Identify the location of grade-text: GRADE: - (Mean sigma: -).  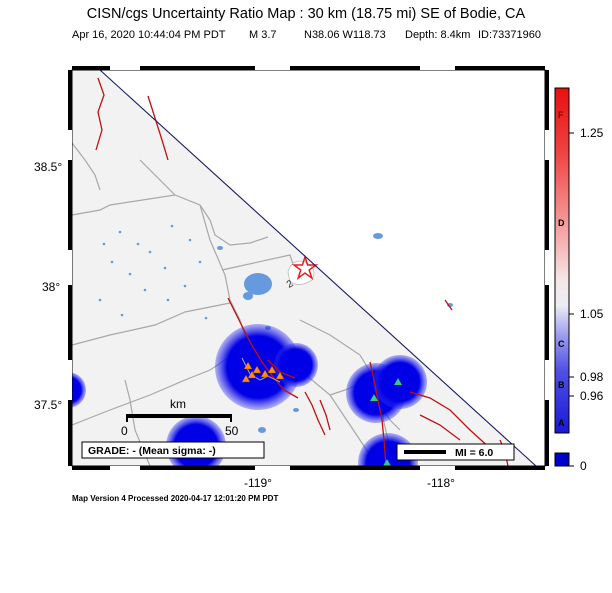
(152, 451).